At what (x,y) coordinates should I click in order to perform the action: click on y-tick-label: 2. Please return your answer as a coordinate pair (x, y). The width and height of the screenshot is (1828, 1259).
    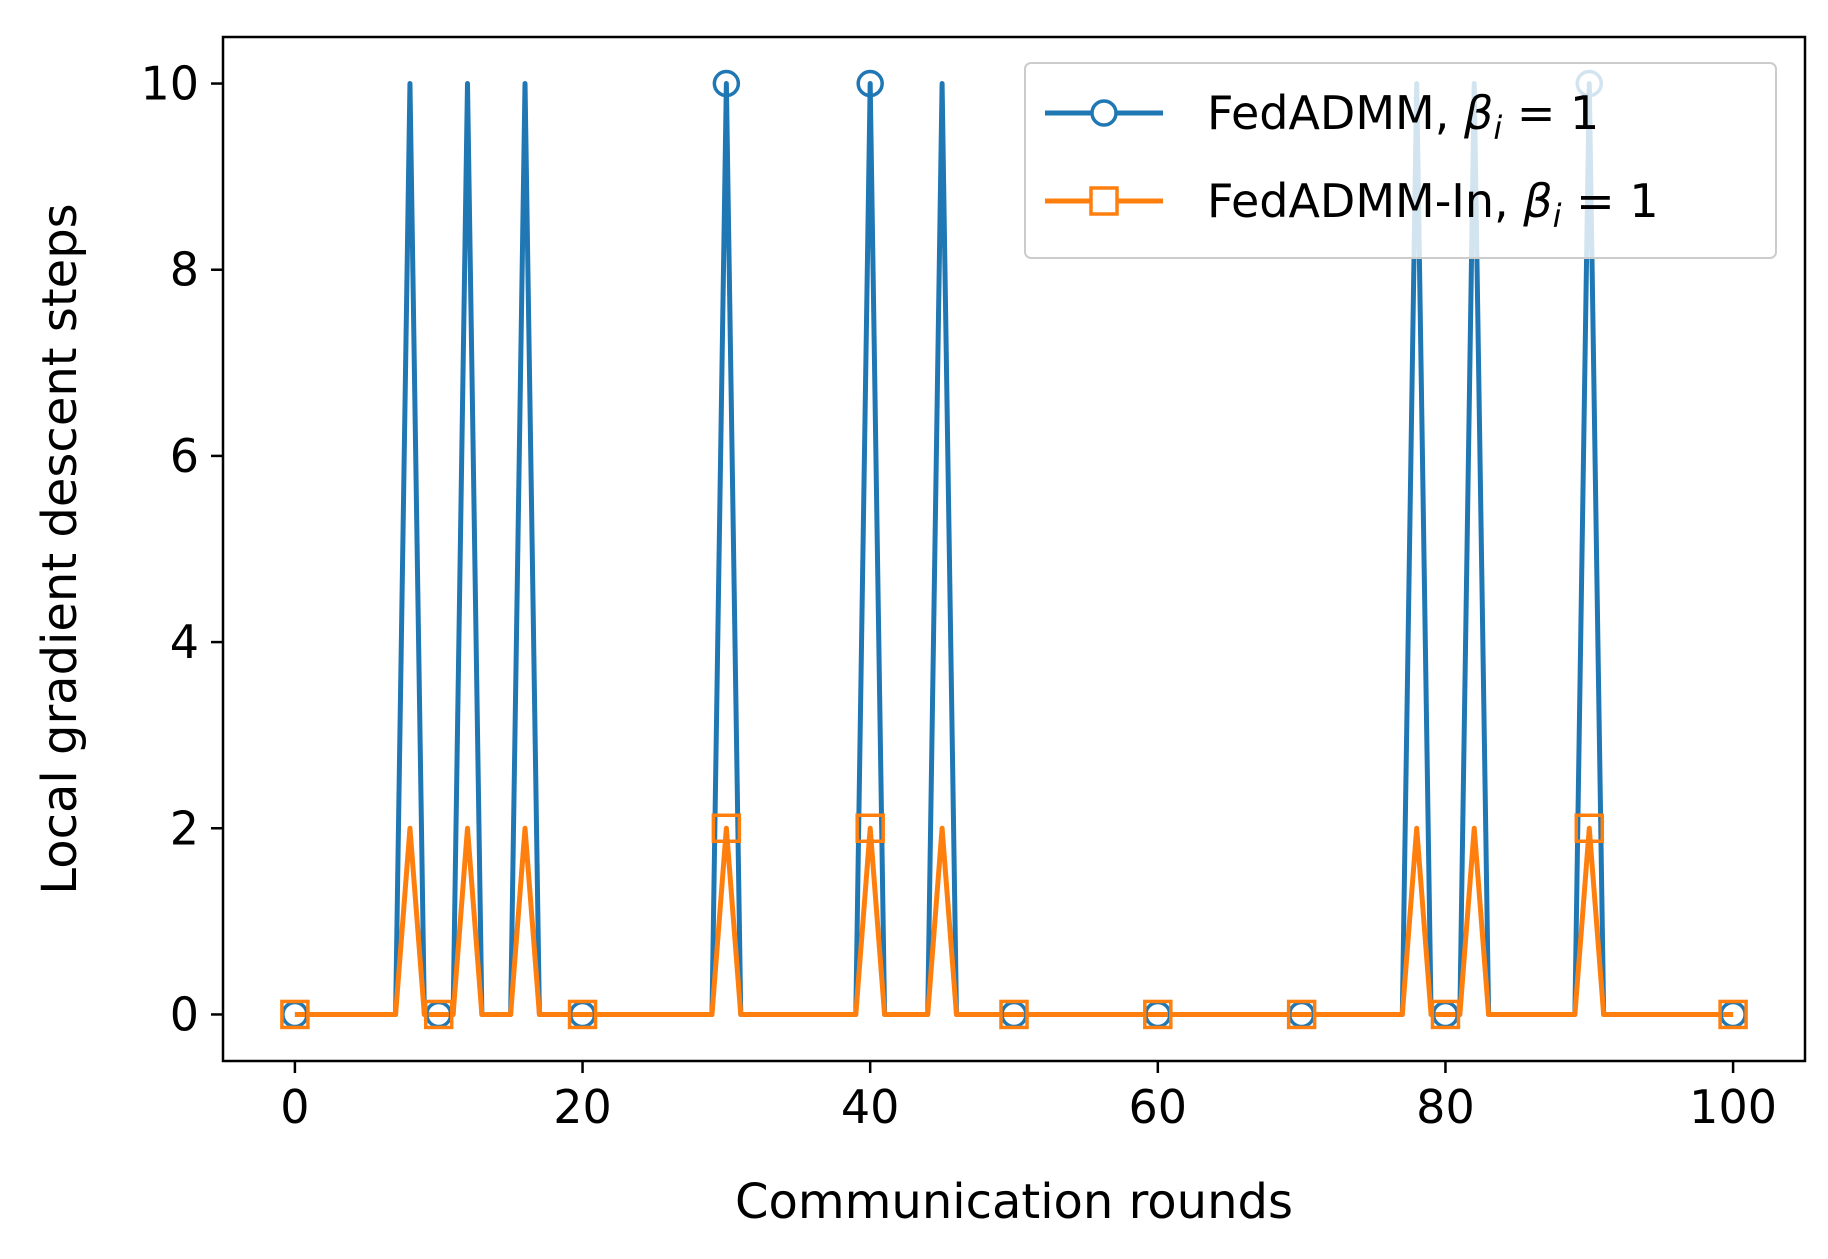
    Looking at the image, I should click on (184, 828).